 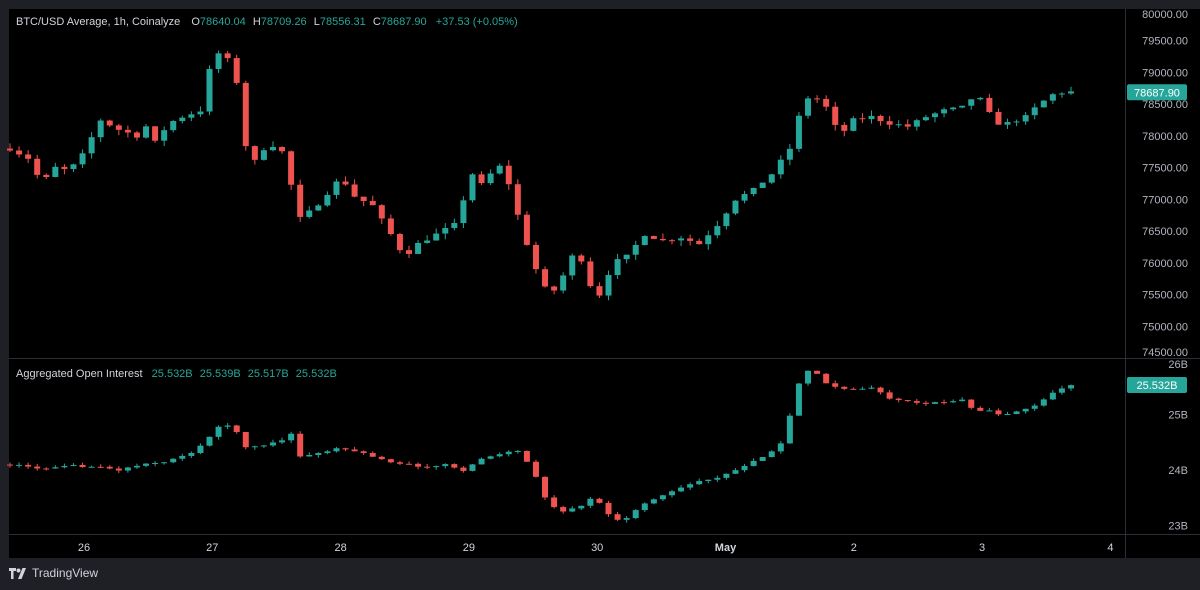 I want to click on tradingview-text: TradingView, so click(x=65, y=573).